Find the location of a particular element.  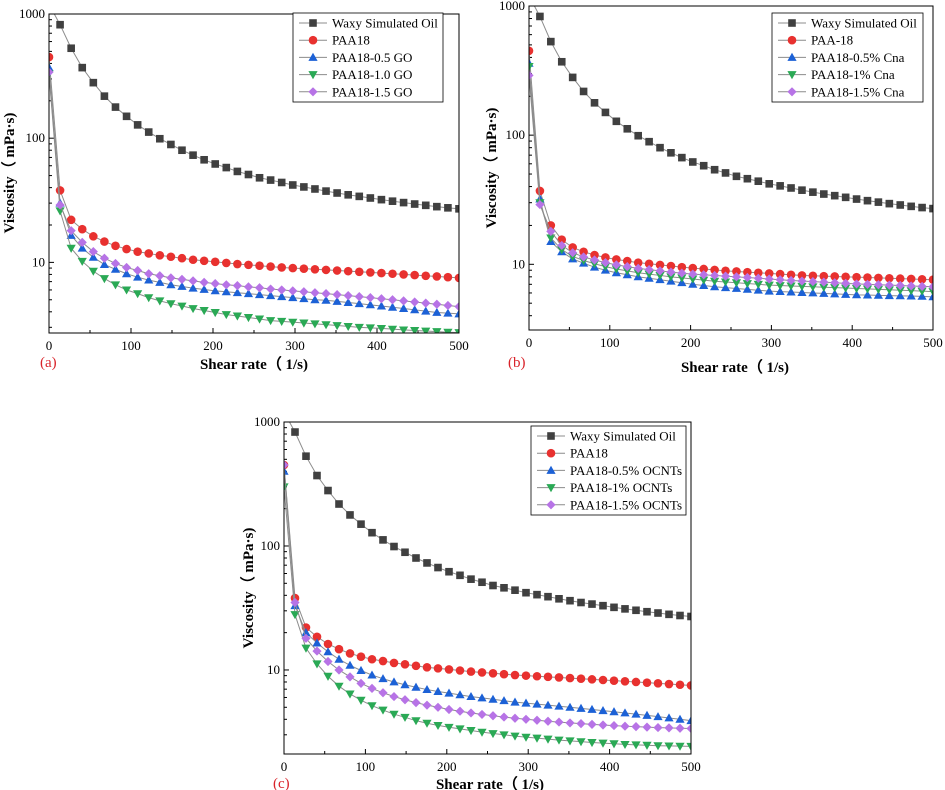

x-tick-label: 100 is located at coordinates (131, 345).